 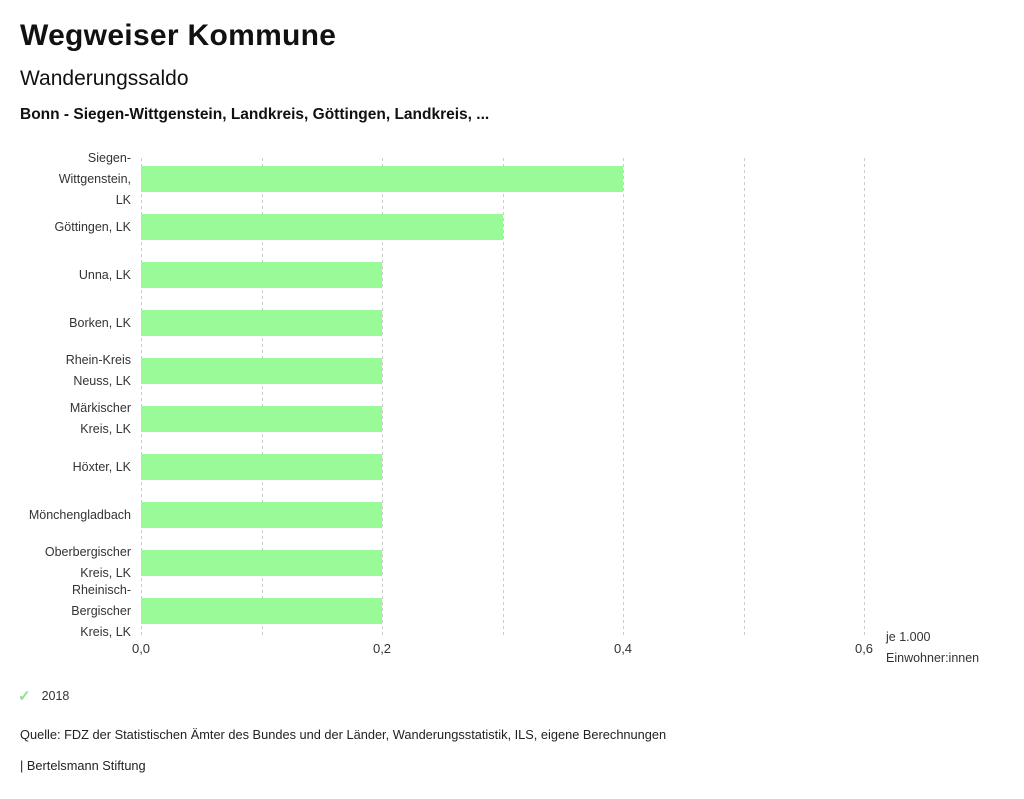 What do you see at coordinates (87, 562) in the screenshot?
I see `category-label: Oberbergischer Kreis, LK` at bounding box center [87, 562].